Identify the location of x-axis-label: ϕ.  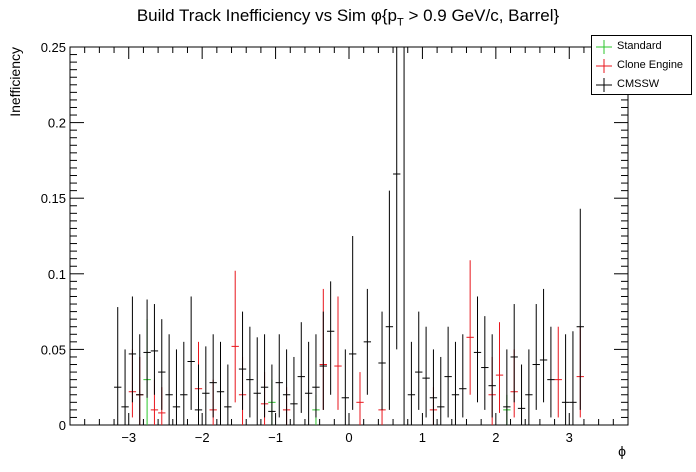
(622, 451).